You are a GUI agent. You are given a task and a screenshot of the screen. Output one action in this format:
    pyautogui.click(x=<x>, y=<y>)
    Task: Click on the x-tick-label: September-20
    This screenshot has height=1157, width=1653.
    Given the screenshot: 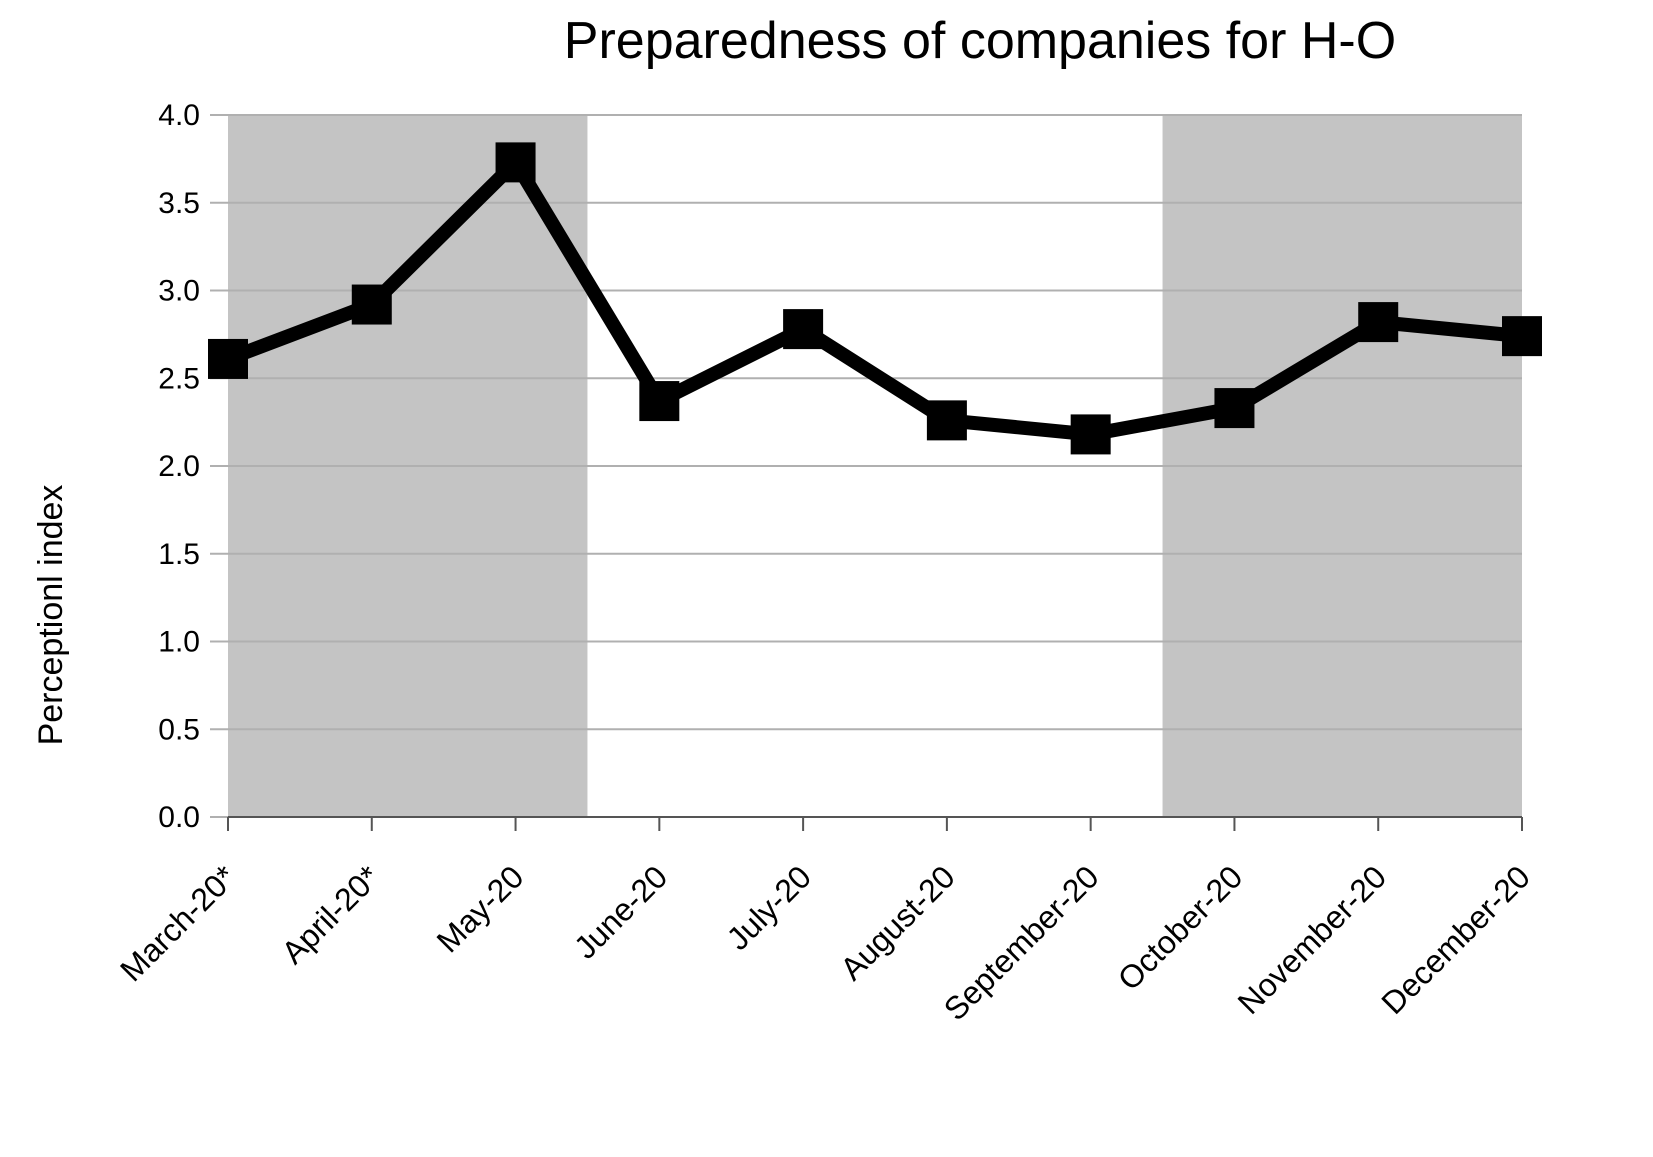 What is the action you would take?
    pyautogui.click(x=1021, y=942)
    